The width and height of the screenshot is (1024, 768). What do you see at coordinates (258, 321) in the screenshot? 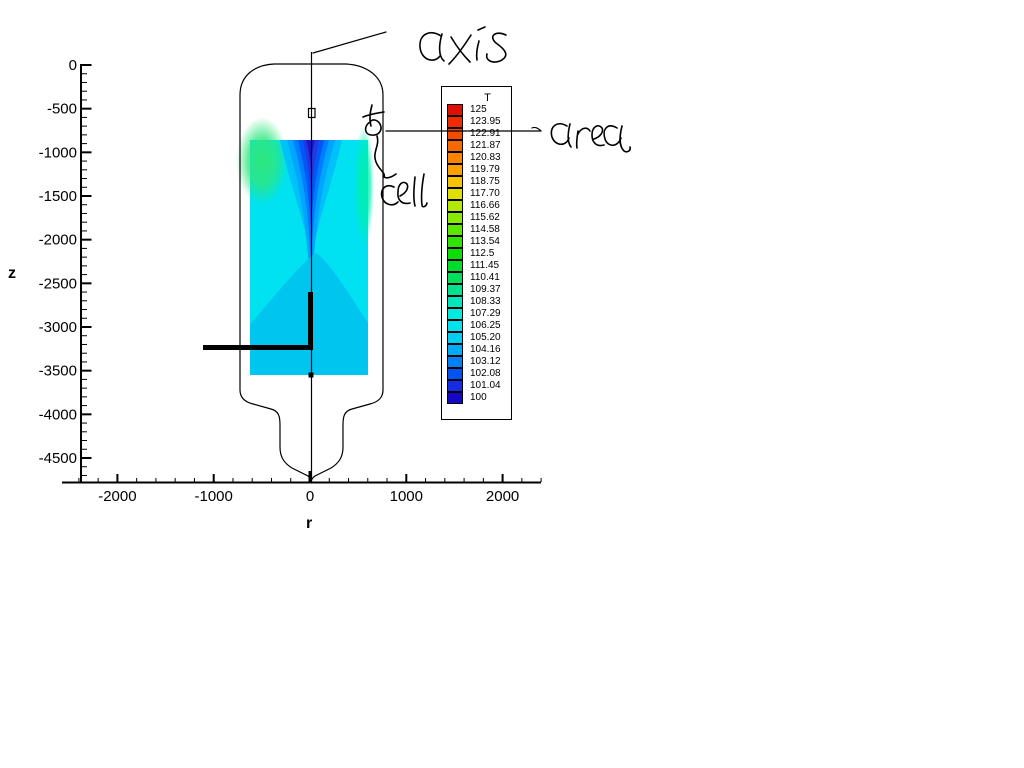
I see `probe-line` at bounding box center [258, 321].